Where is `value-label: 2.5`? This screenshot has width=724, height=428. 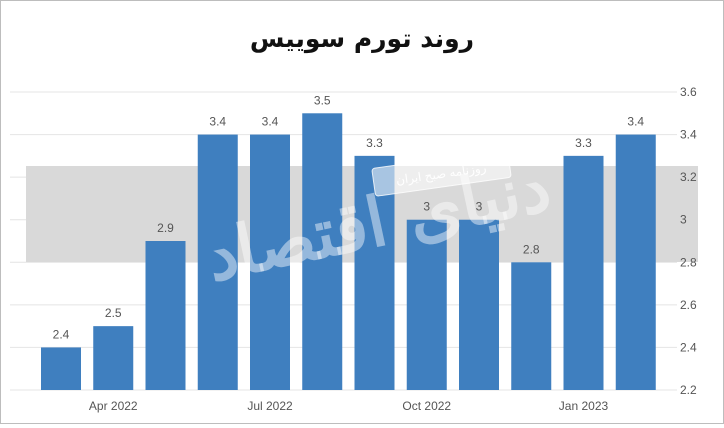 value-label: 2.5 is located at coordinates (113, 313).